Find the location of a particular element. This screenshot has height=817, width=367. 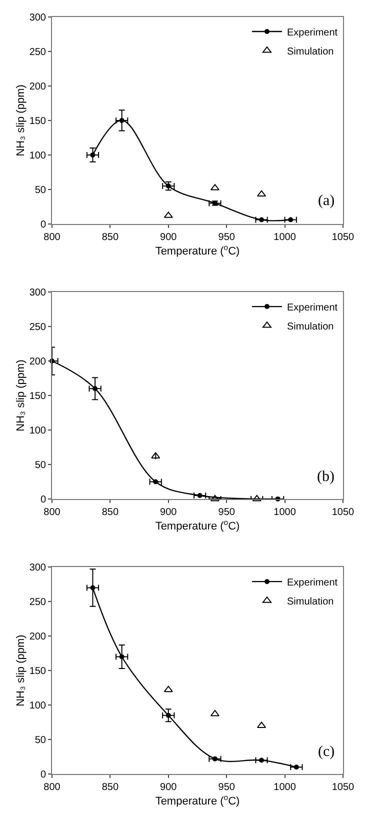

annotation: (b) is located at coordinates (325, 477).